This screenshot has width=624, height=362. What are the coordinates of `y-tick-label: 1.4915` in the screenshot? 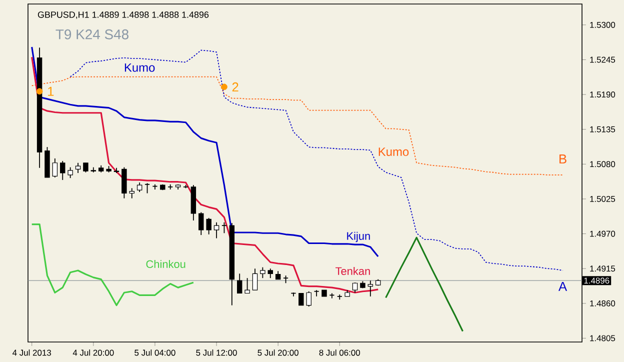 It's located at (603, 269).